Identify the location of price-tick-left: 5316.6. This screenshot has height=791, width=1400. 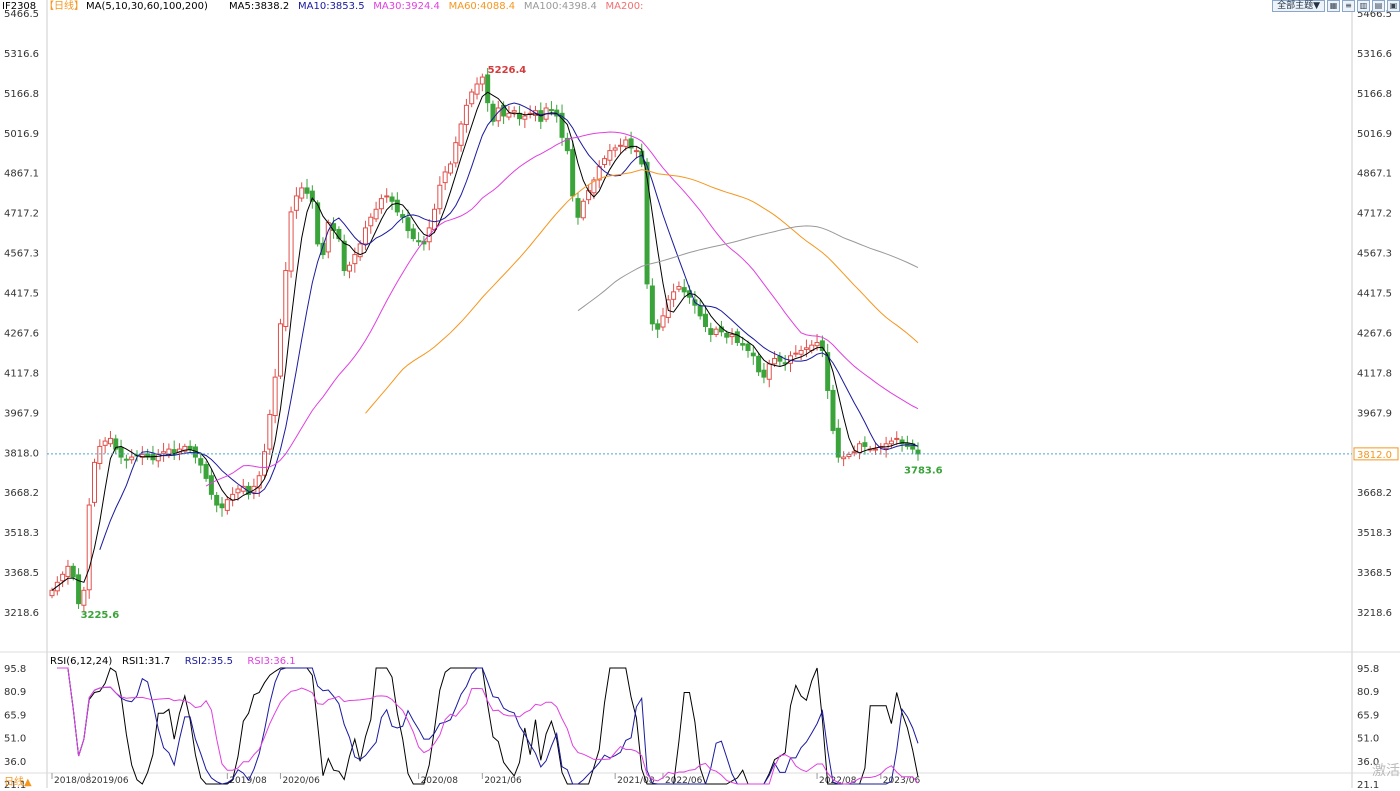
(21, 54).